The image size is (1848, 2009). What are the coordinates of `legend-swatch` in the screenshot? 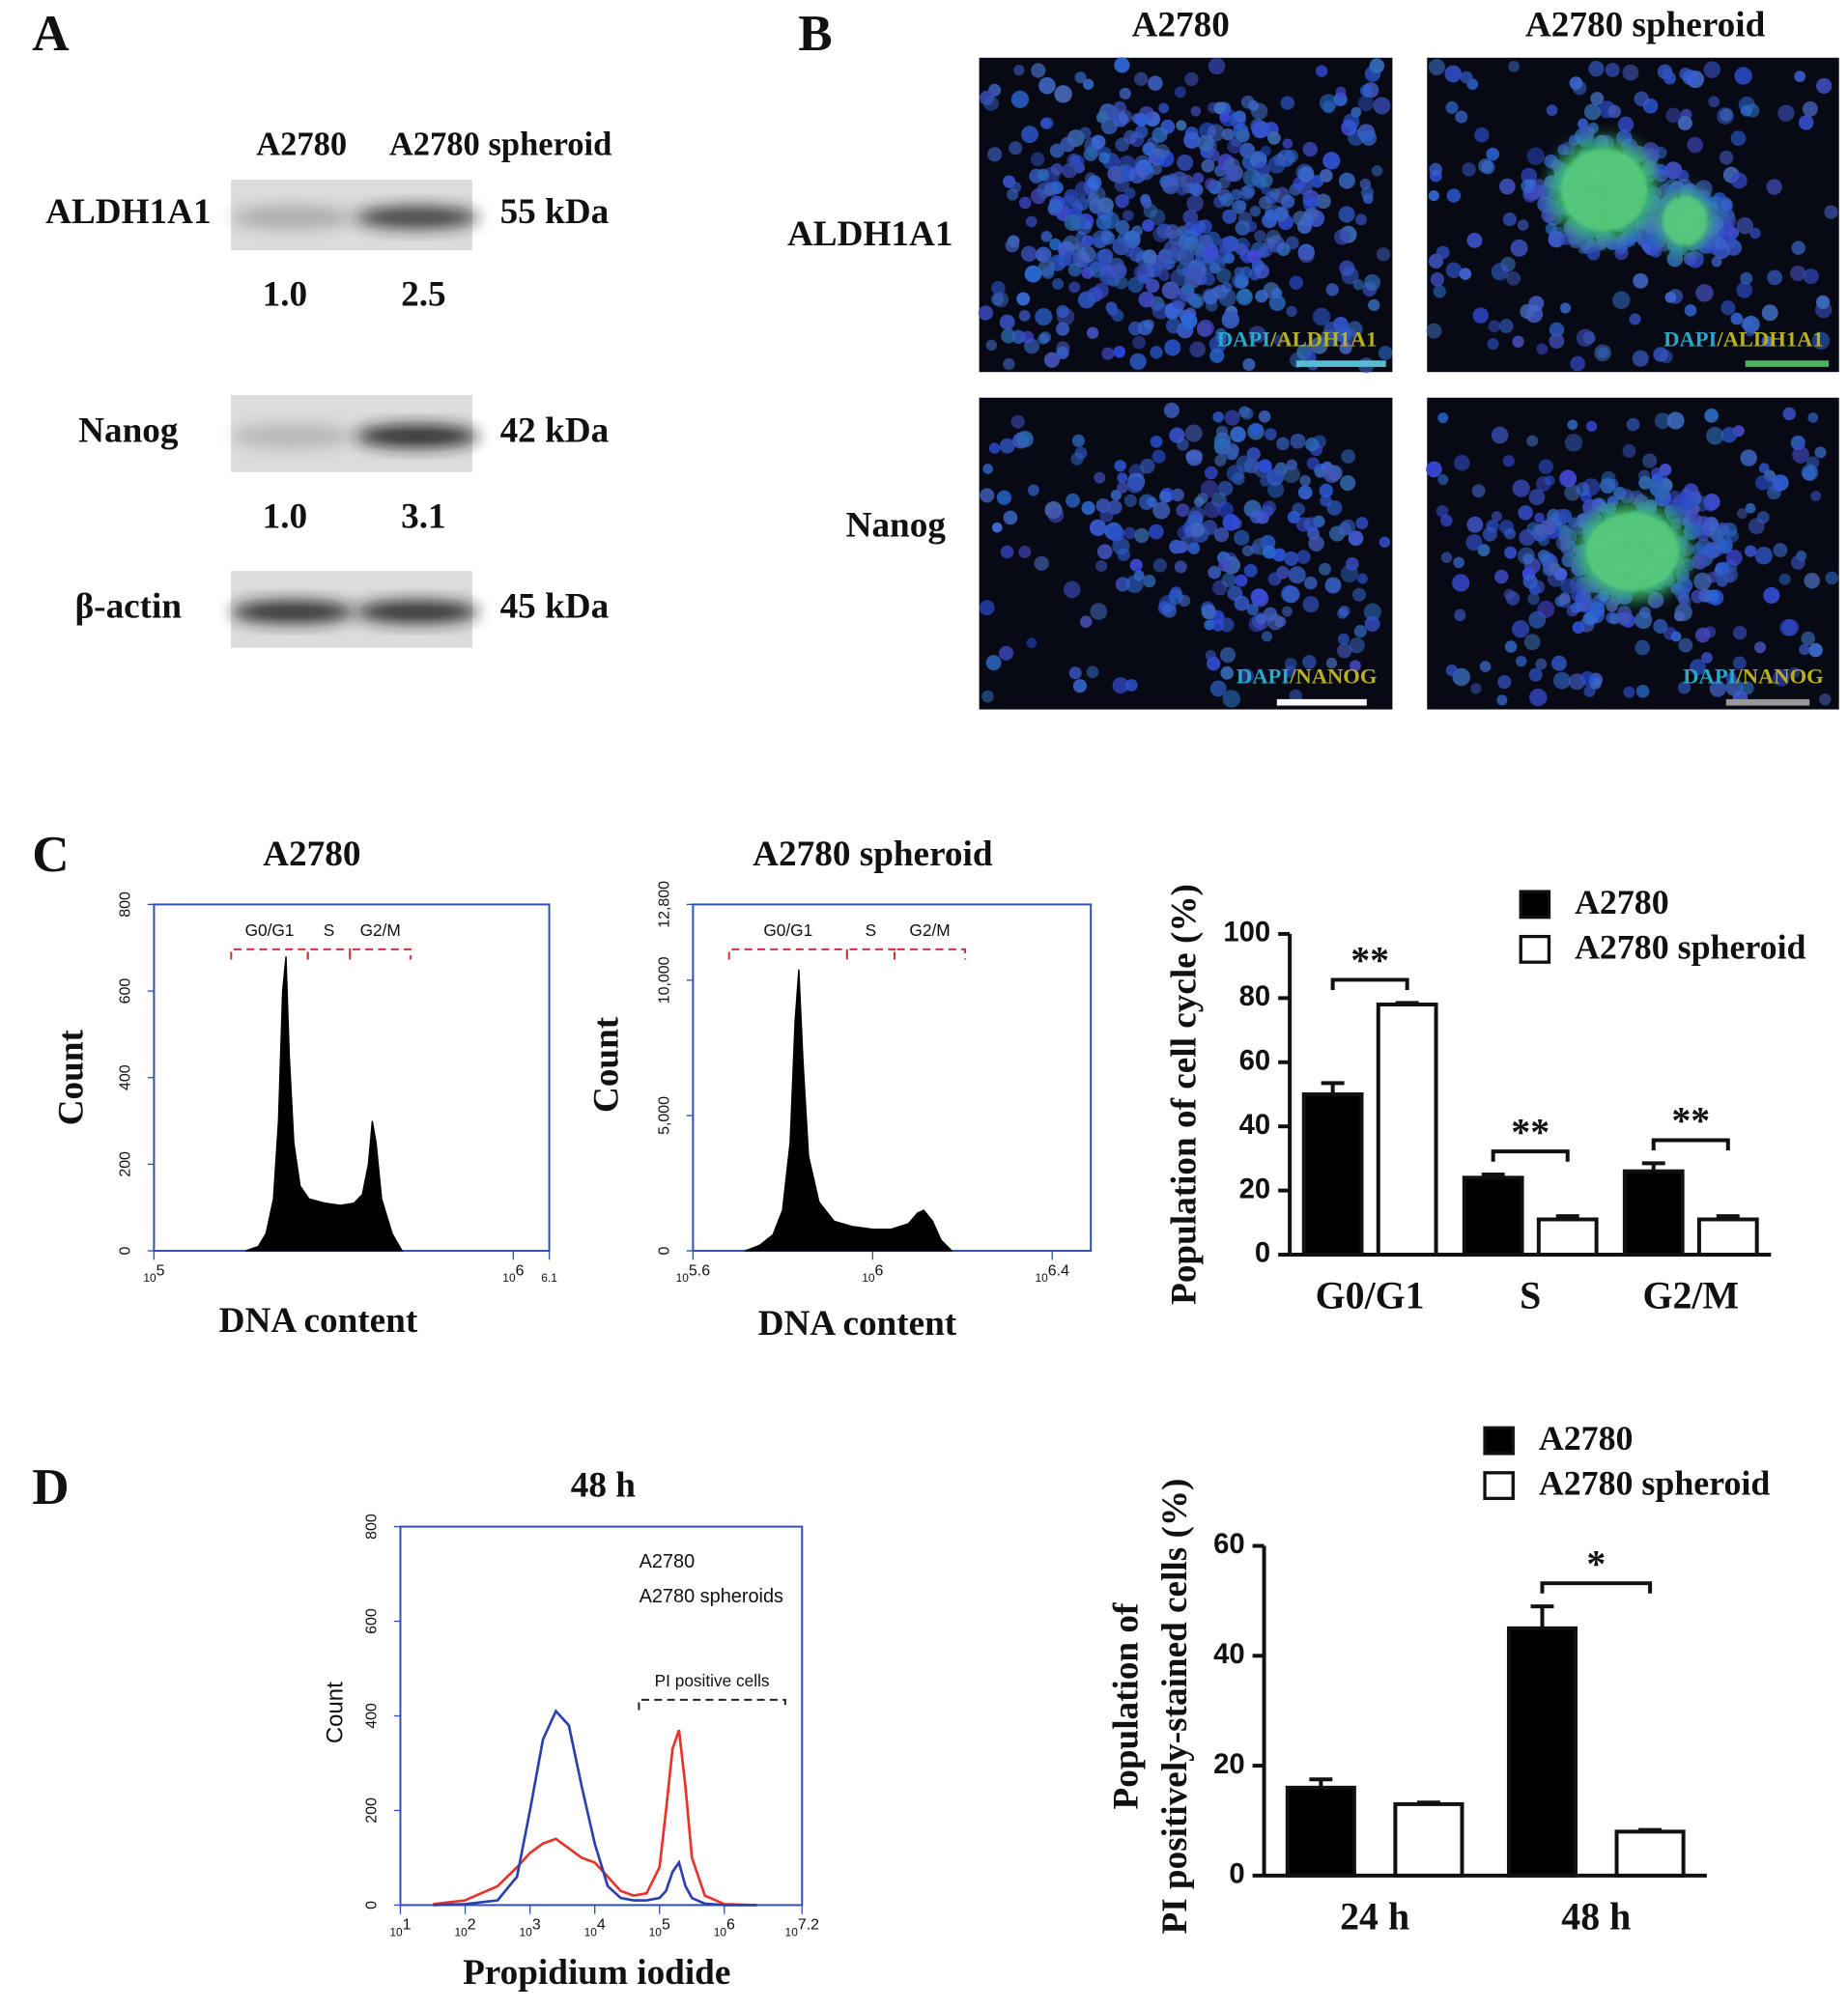 It's located at (1499, 1486).